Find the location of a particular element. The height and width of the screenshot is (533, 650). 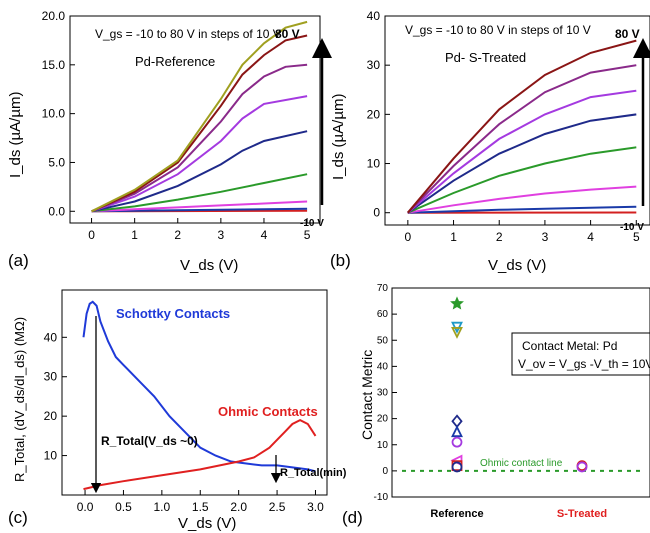

panel-a-label: (a) is located at coordinates (18, 260).